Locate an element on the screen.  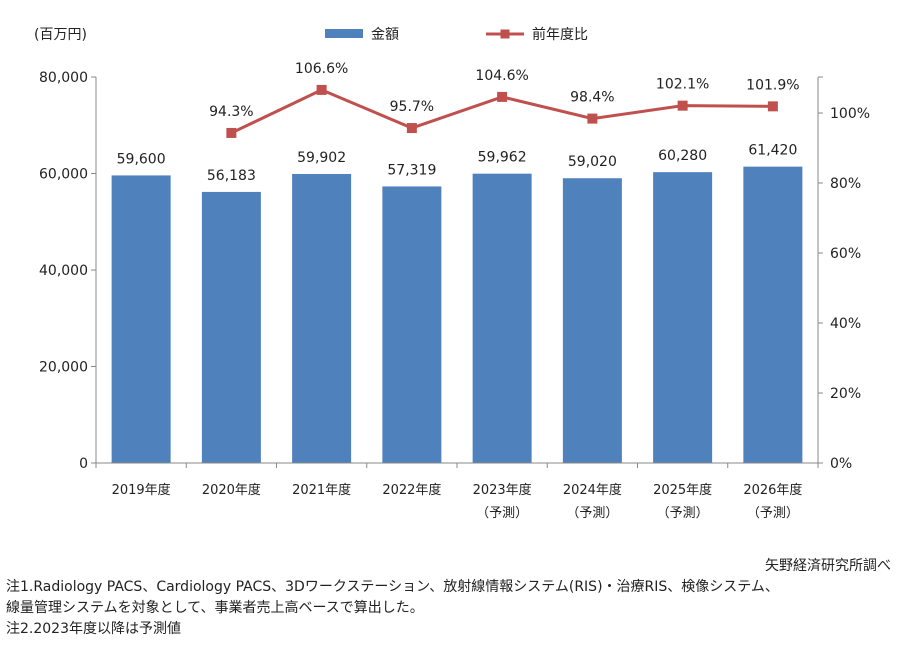
left-tick-label: 80,000 is located at coordinates (63, 78).